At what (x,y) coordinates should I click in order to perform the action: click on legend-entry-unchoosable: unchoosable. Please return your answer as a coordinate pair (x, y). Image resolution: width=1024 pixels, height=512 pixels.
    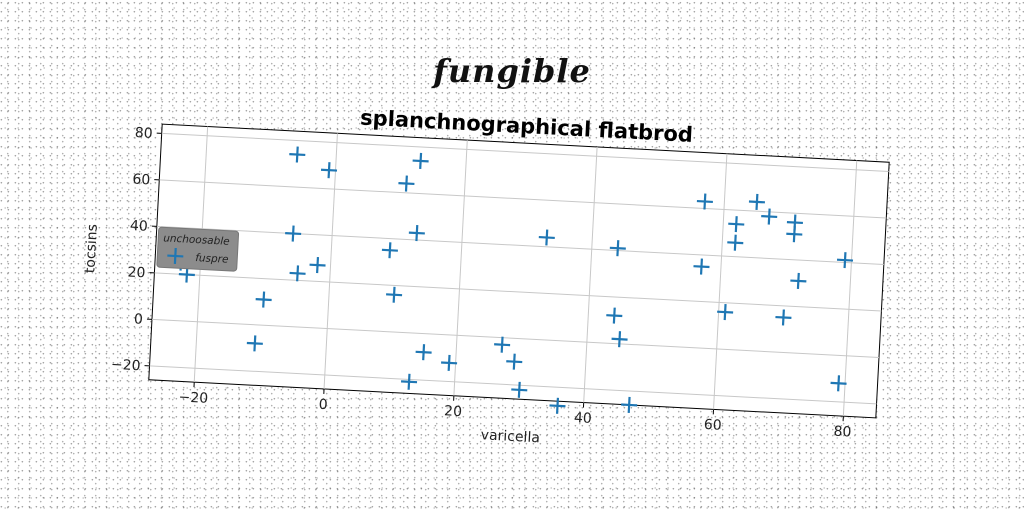
    Looking at the image, I should click on (196, 239).